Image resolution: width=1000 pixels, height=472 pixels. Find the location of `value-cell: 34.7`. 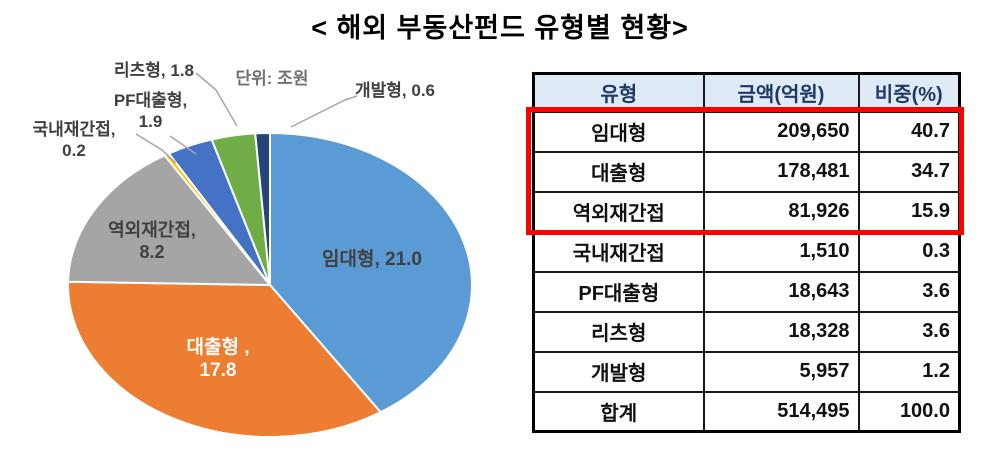

value-cell: 34.7 is located at coordinates (909, 171).